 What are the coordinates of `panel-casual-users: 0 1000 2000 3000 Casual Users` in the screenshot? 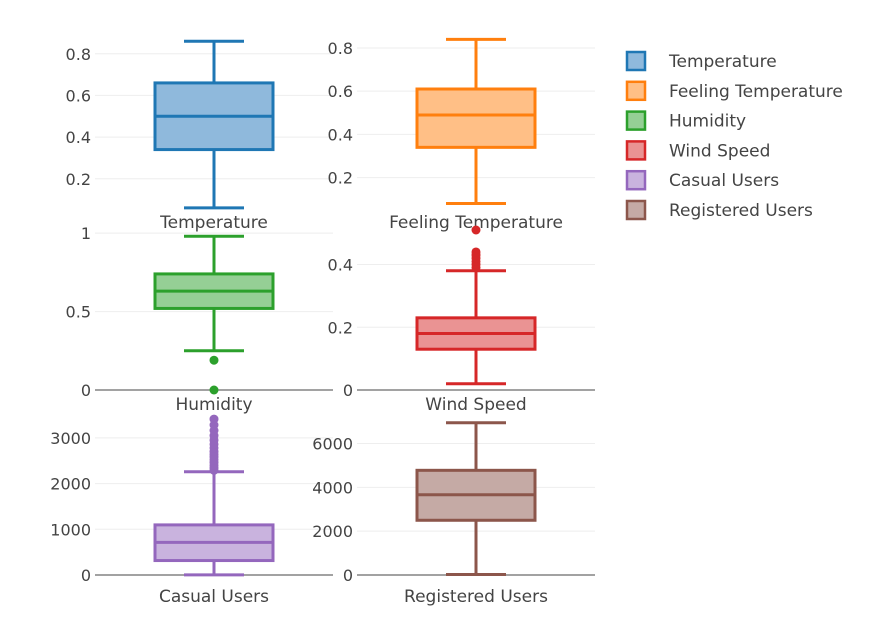 It's located at (191, 510).